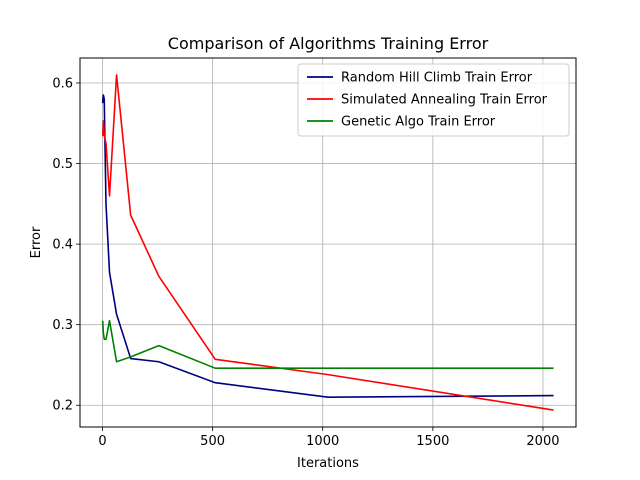 This screenshot has height=480, width=640. What do you see at coordinates (212, 441) in the screenshot?
I see `x-tick-label: 500` at bounding box center [212, 441].